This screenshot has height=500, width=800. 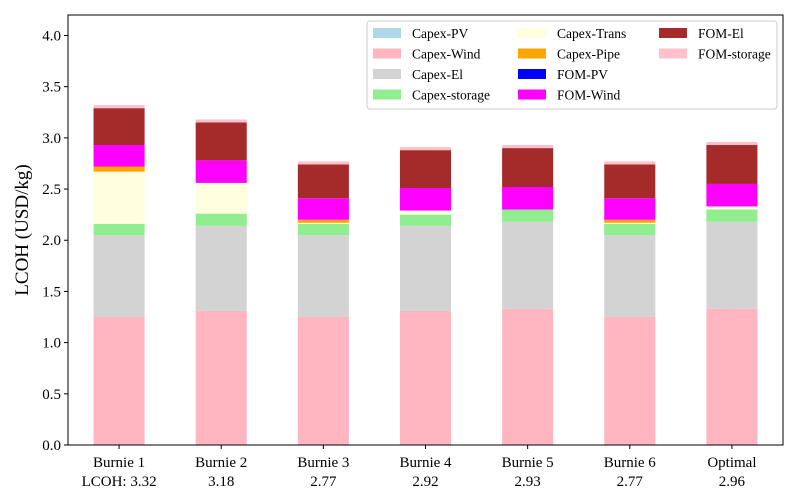 What do you see at coordinates (387, 74) in the screenshot?
I see `legend-swatch-capex-el` at bounding box center [387, 74].